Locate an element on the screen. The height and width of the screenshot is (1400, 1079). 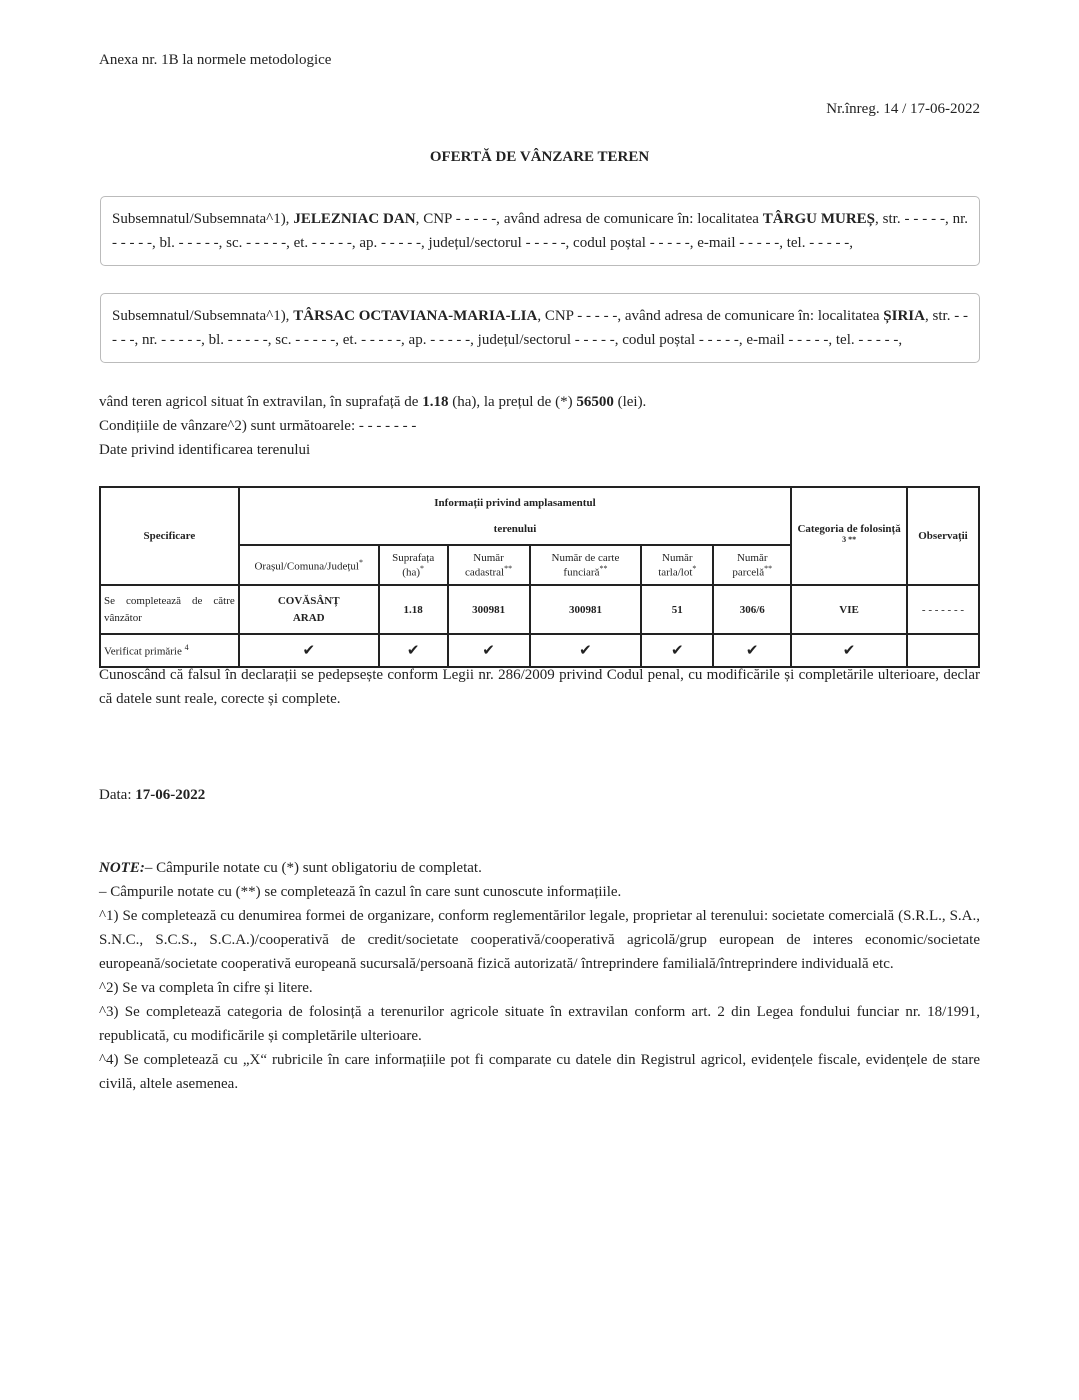
subheader-label: Număr cadastral is located at coordinates (485, 565).